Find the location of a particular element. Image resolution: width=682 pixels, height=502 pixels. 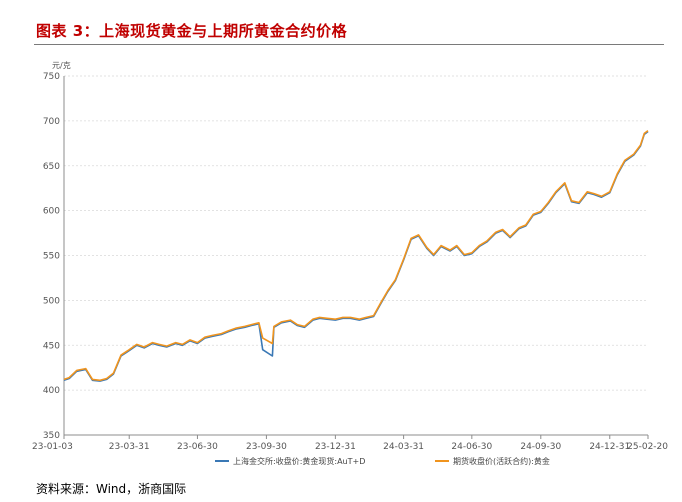

y-tick-label: 700 is located at coordinates (51, 122).